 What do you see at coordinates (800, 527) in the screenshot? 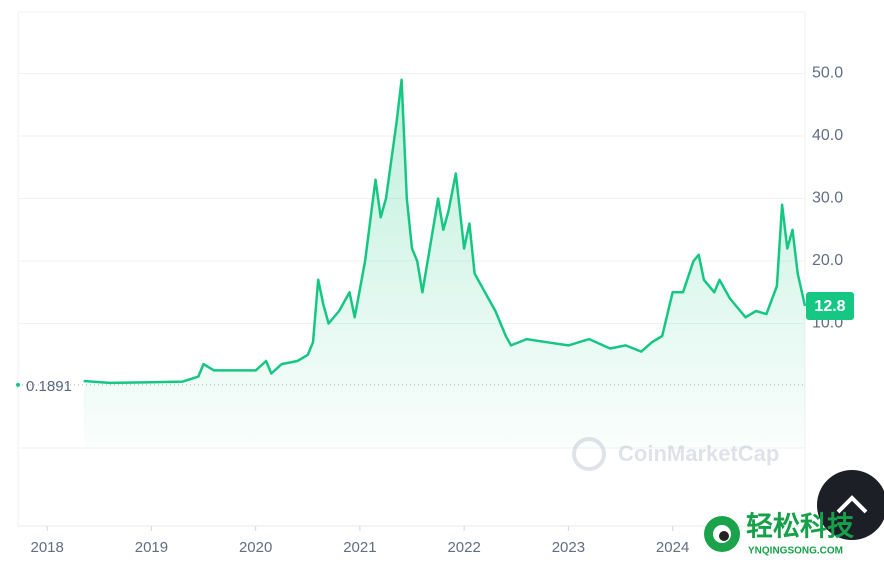
I see `brand-name: 轻松科技` at bounding box center [800, 527].